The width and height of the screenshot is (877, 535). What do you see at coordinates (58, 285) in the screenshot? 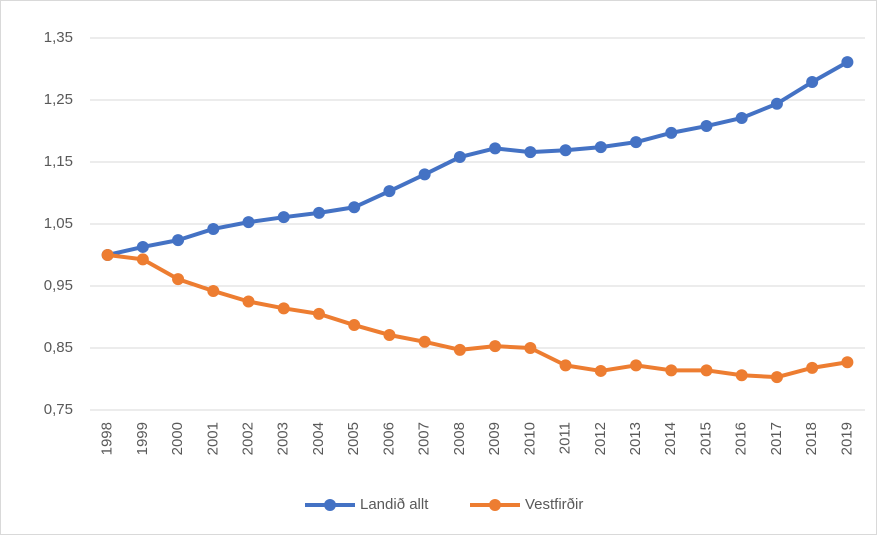
I see `y-tick-label: 0,95` at bounding box center [58, 285].